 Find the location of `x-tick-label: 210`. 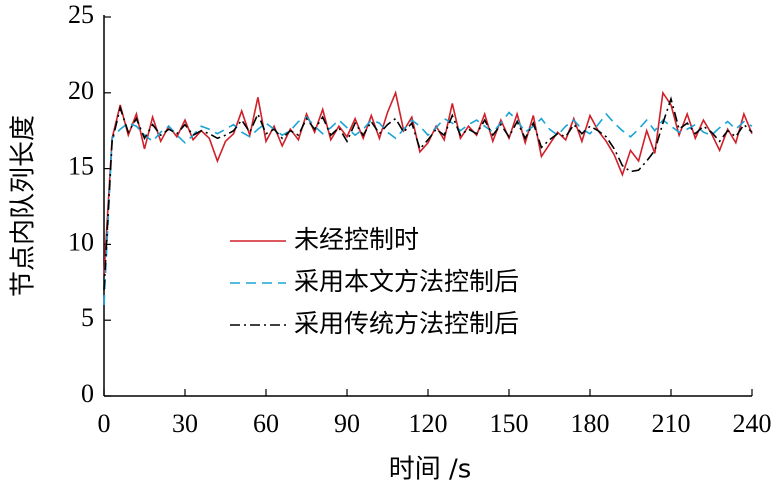

x-tick-label: 210 is located at coordinates (671, 423).